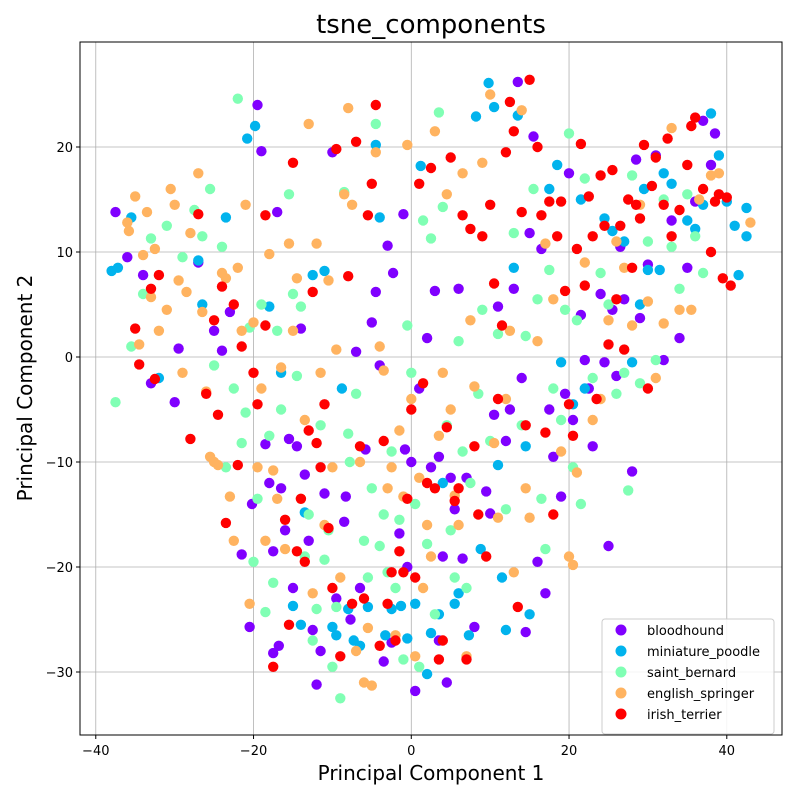  What do you see at coordinates (701, 694) in the screenshot?
I see `legend-label: english_springer` at bounding box center [701, 694].